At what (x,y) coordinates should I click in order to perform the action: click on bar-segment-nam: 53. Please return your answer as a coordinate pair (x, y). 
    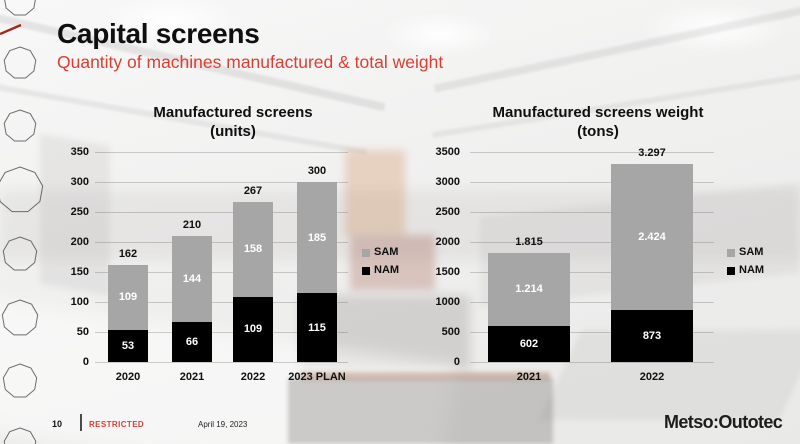
    Looking at the image, I should click on (128, 346).